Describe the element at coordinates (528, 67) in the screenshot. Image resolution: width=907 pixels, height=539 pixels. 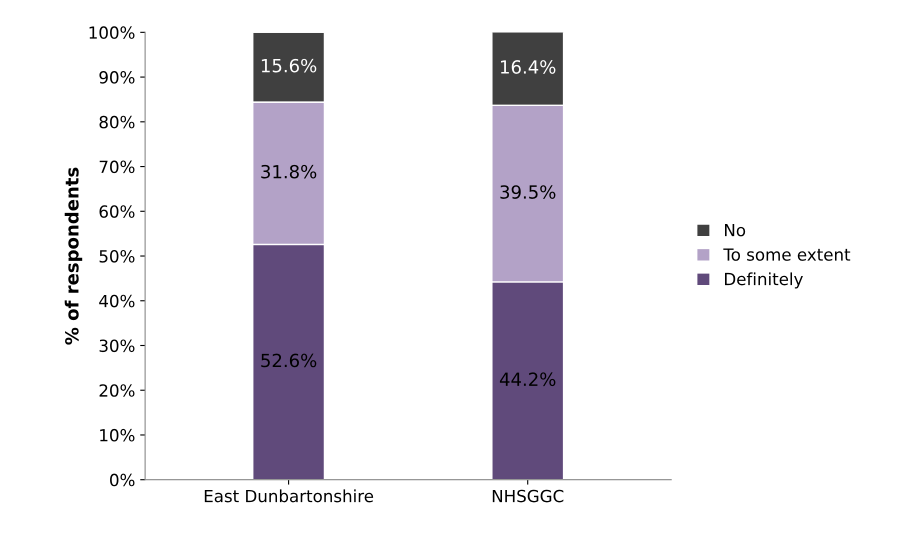
I see `data-label: 16.4%` at that location.